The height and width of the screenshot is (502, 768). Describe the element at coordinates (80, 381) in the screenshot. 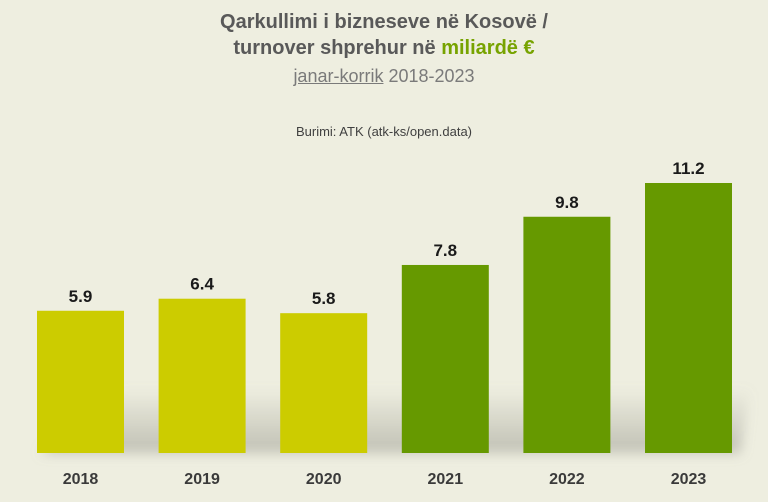

I see `bar-2018` at that location.